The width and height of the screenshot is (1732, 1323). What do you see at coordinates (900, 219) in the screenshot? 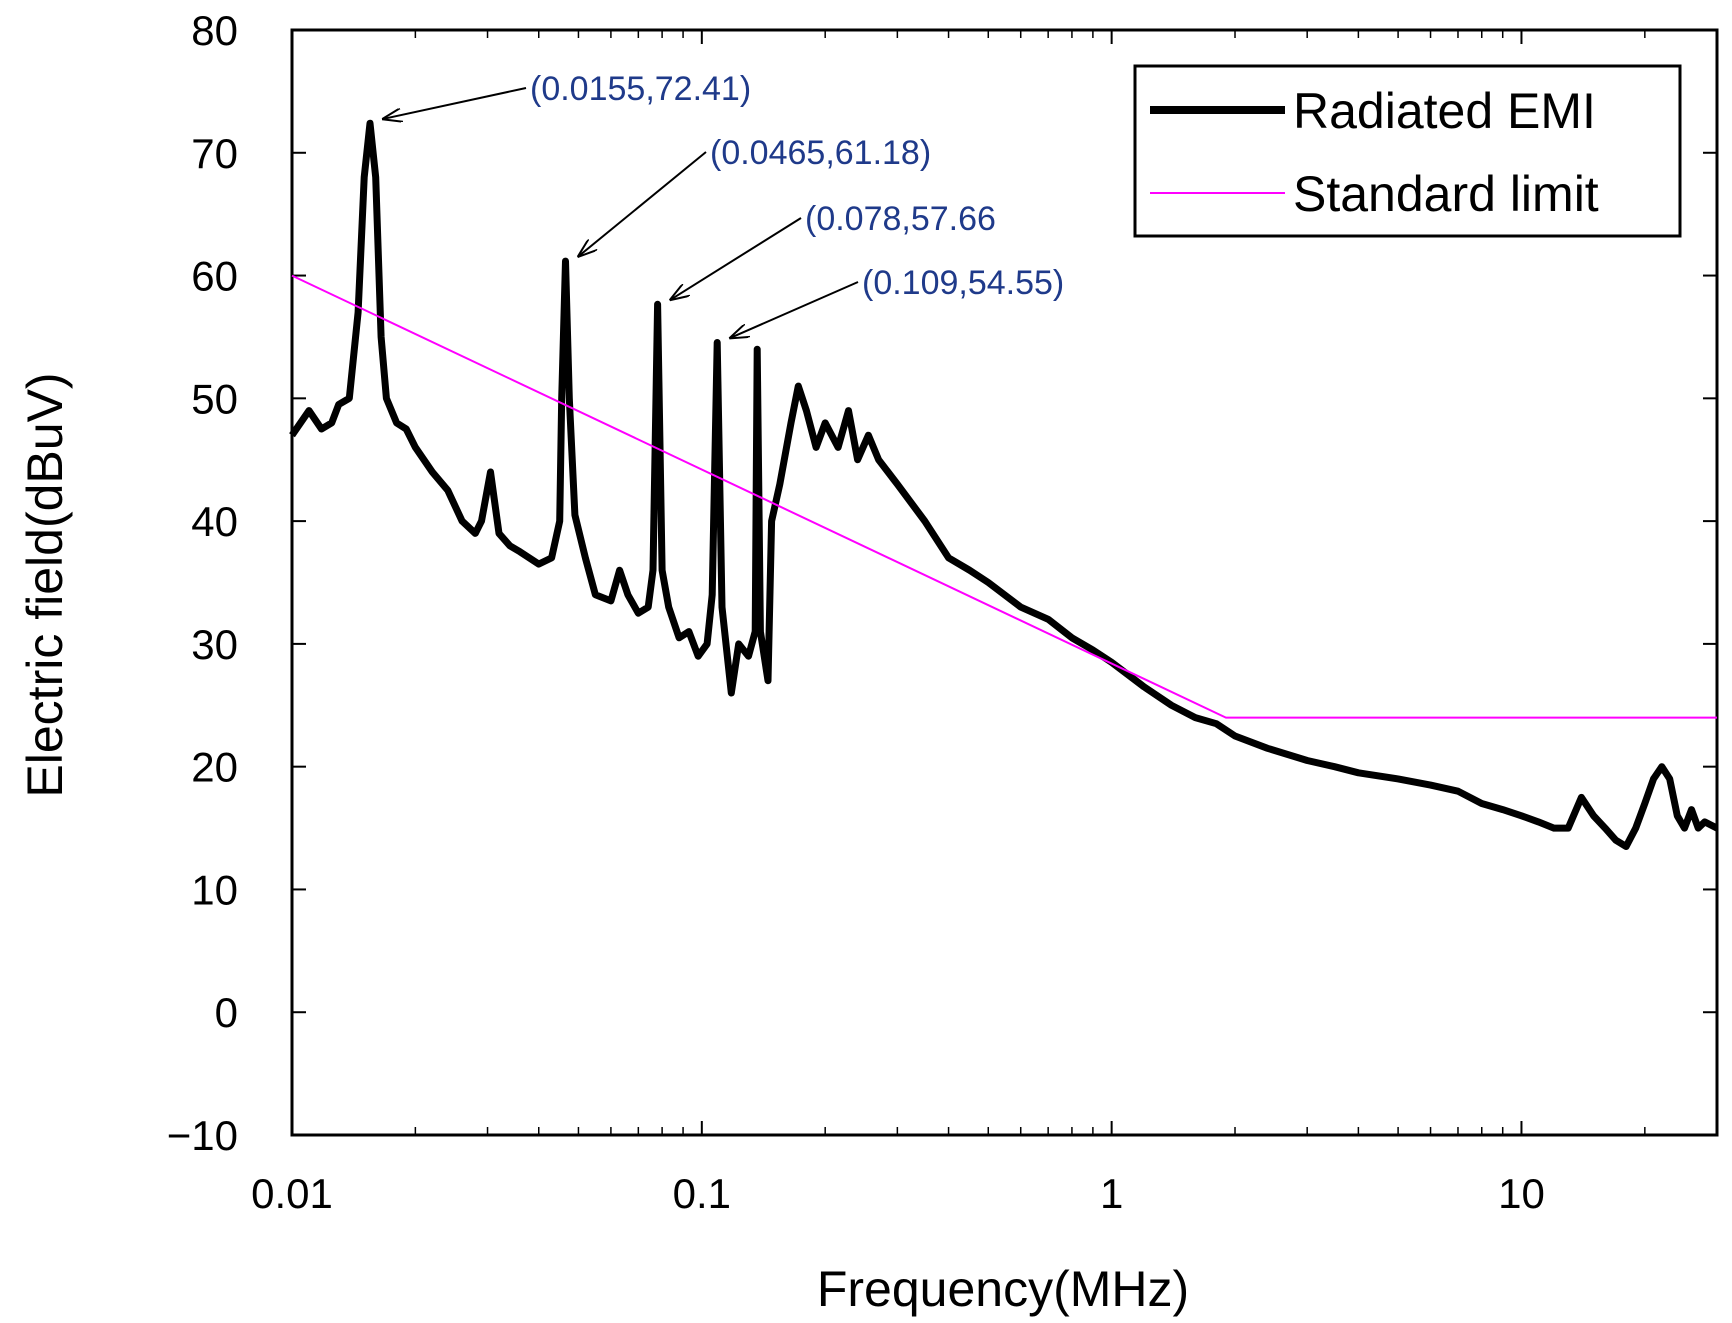
I see `annotation-label-2: (0.078,57.66` at bounding box center [900, 219].